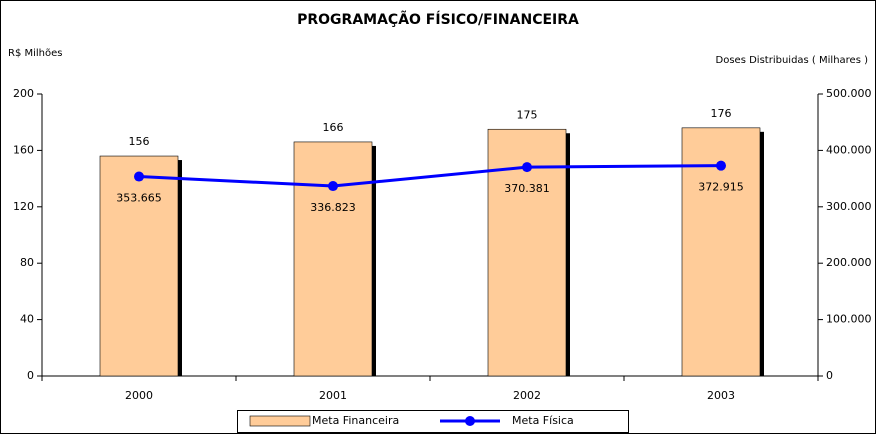 The height and width of the screenshot is (434, 876). Describe the element at coordinates (849, 319) in the screenshot. I see `y2-tick-label: 100.000` at that location.